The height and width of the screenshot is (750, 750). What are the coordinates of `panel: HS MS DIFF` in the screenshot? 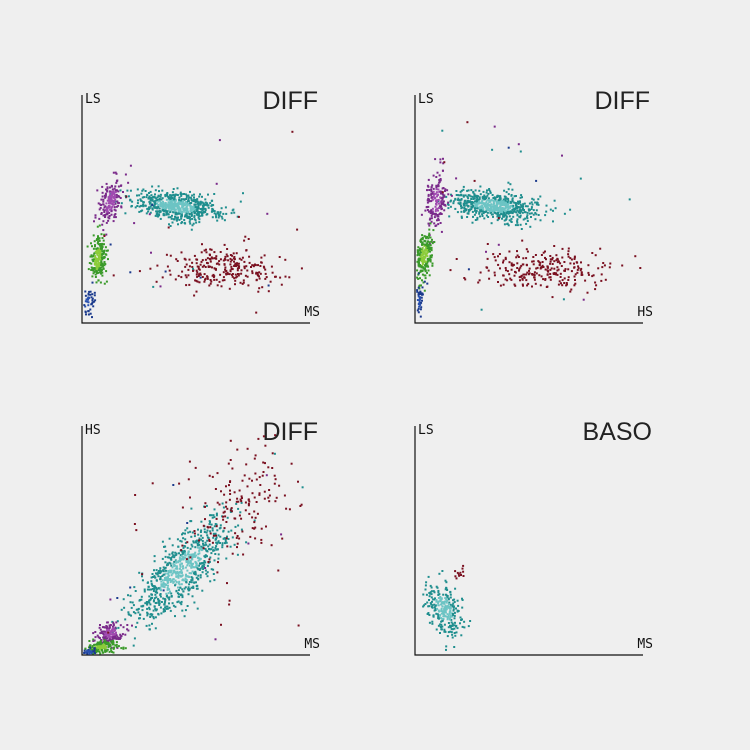 It's located at (200, 537).